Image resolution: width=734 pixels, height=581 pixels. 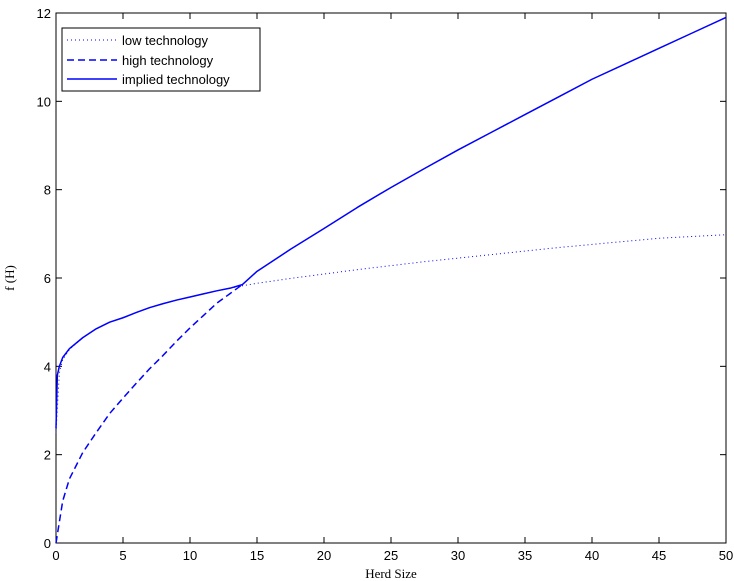 I want to click on x-tick-label: 50, so click(x=726, y=555).